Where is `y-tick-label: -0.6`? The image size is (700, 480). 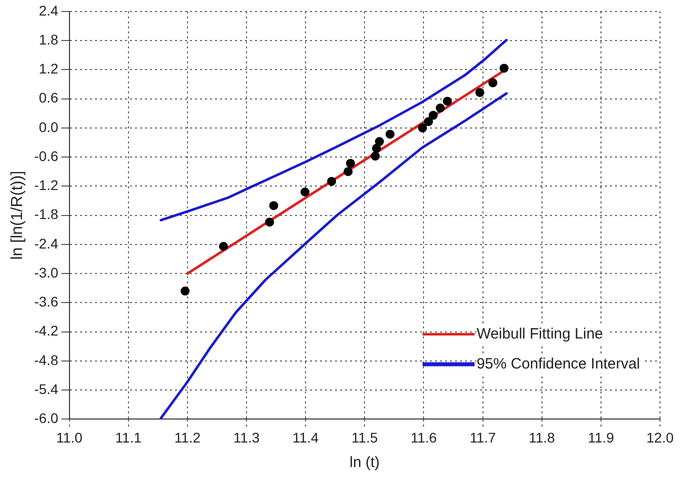
y-tick-label: -0.6 is located at coordinates (46, 156).